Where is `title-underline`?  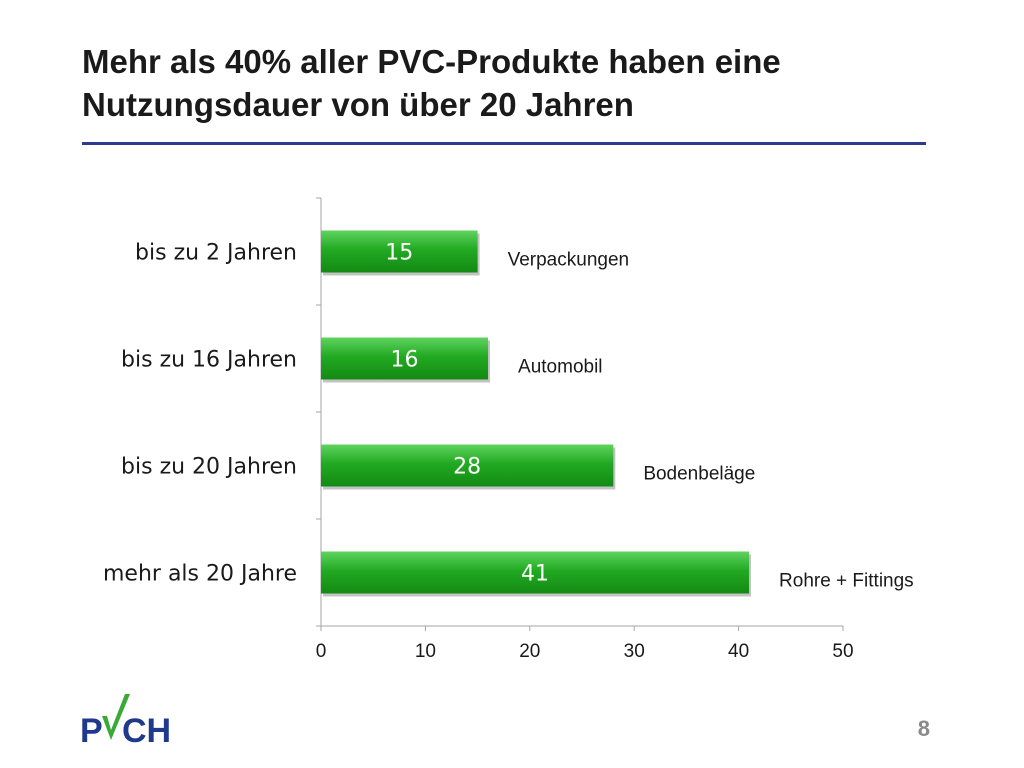 title-underline is located at coordinates (504, 143).